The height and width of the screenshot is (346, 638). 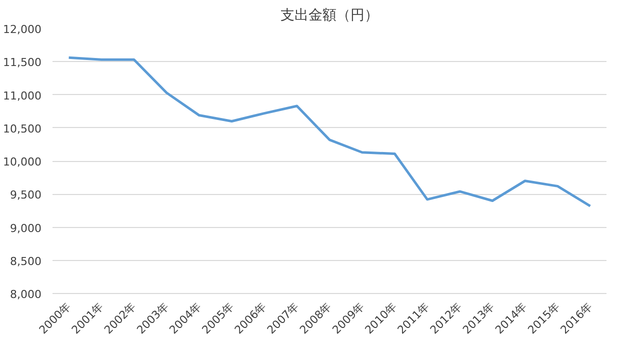 I want to click on y-tick-label: 8,000, so click(x=26, y=294).